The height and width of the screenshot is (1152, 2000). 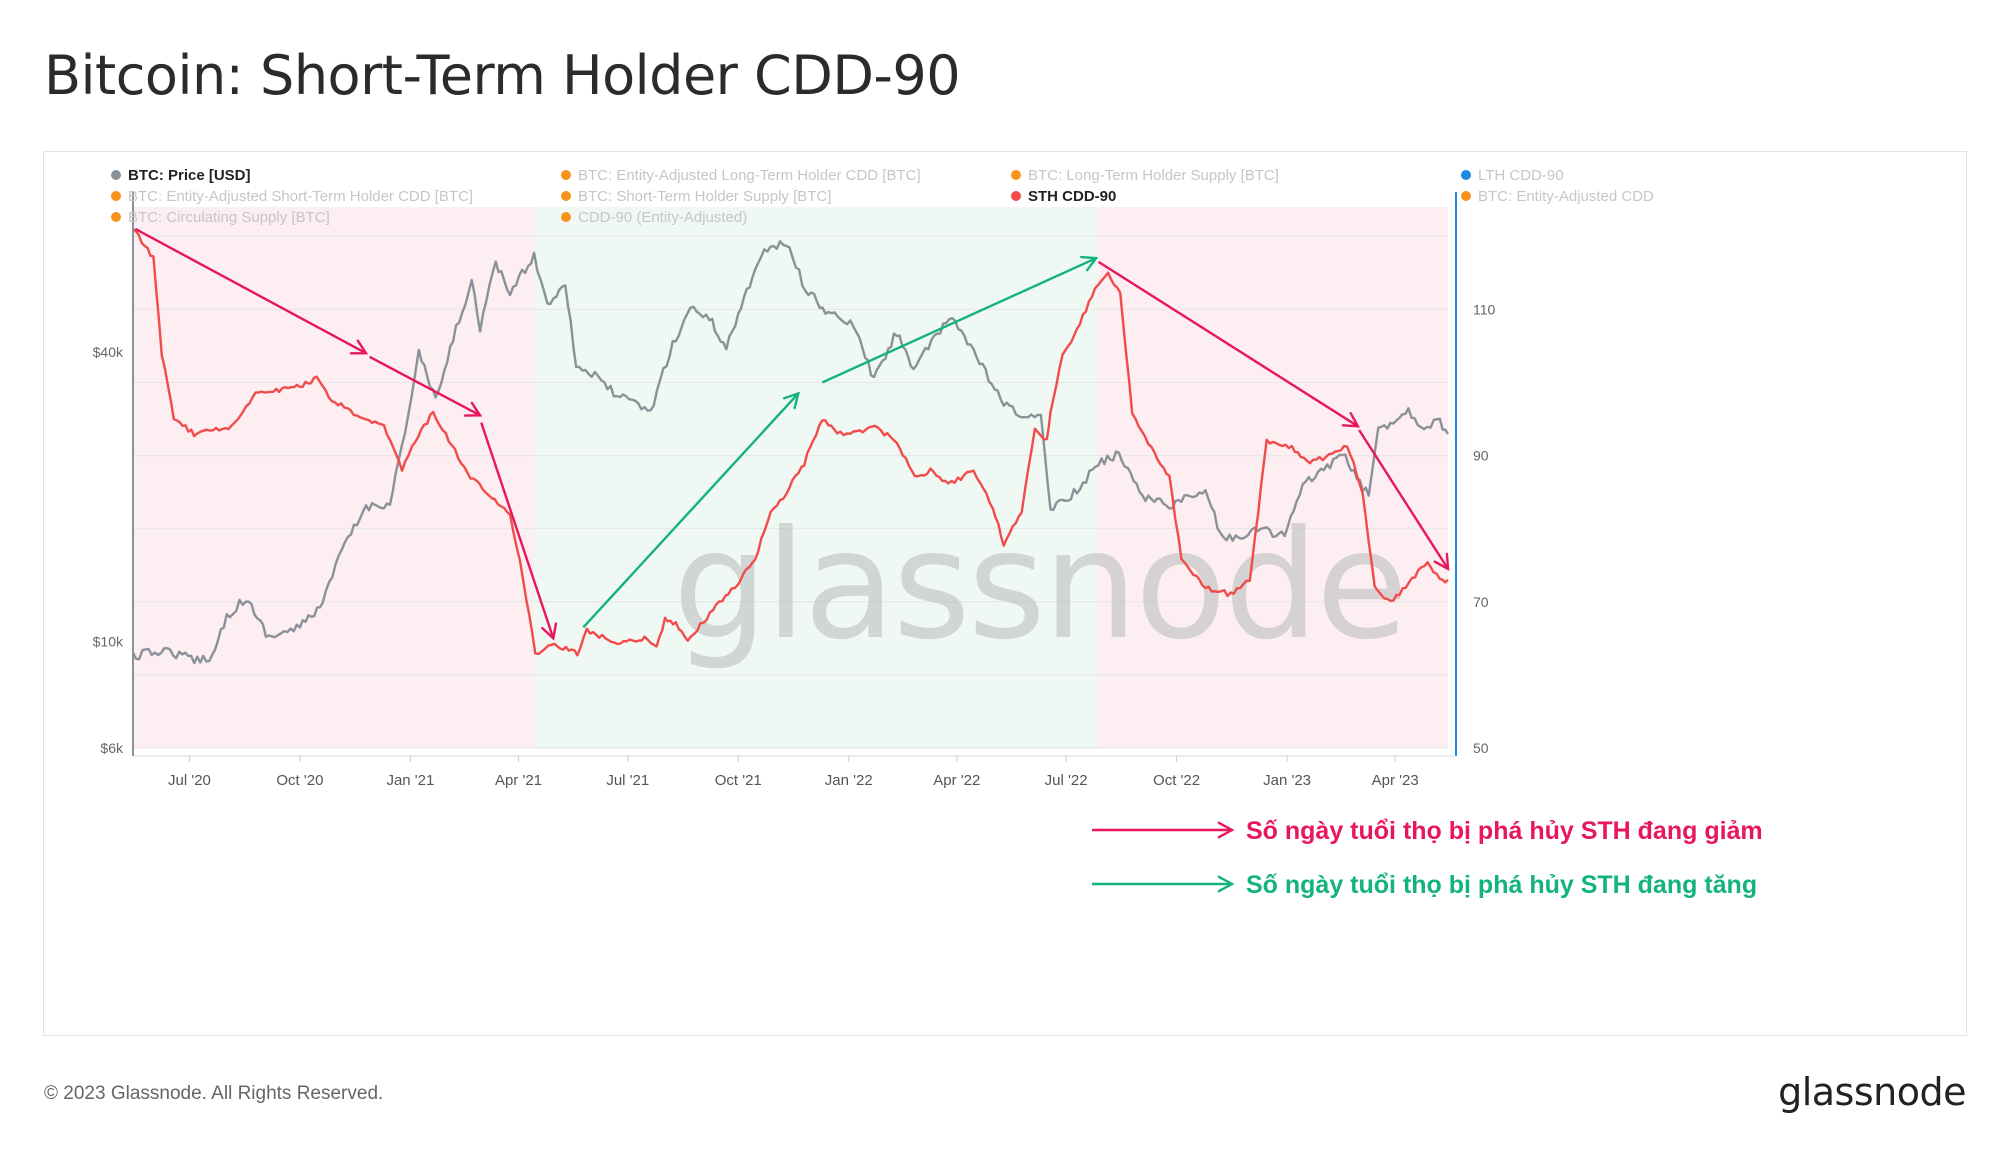 What do you see at coordinates (410, 780) in the screenshot?
I see `x-tick-label: Jan '21` at bounding box center [410, 780].